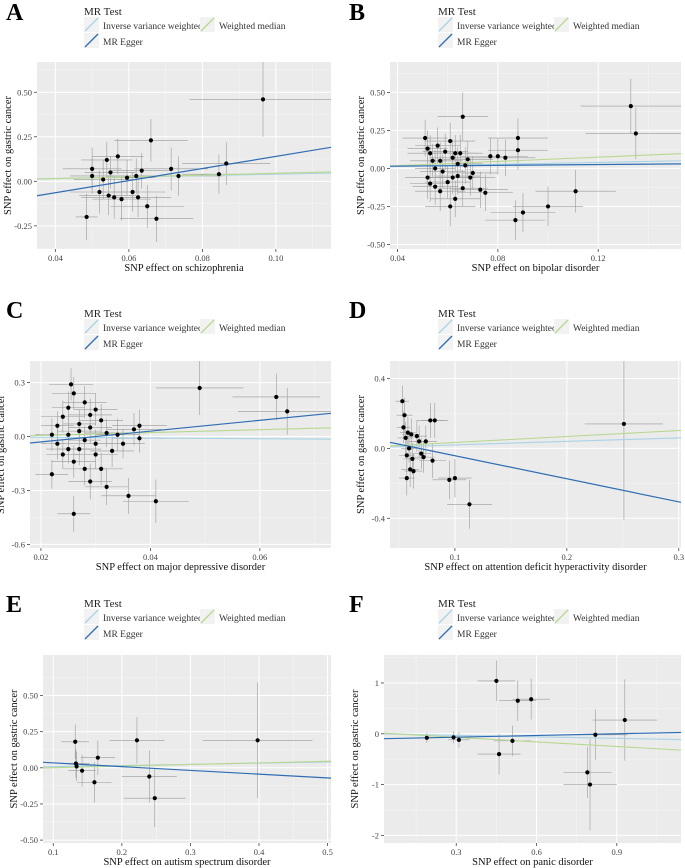 The image size is (685, 868). I want to click on x-tick-label: 0.04, so click(56, 258).